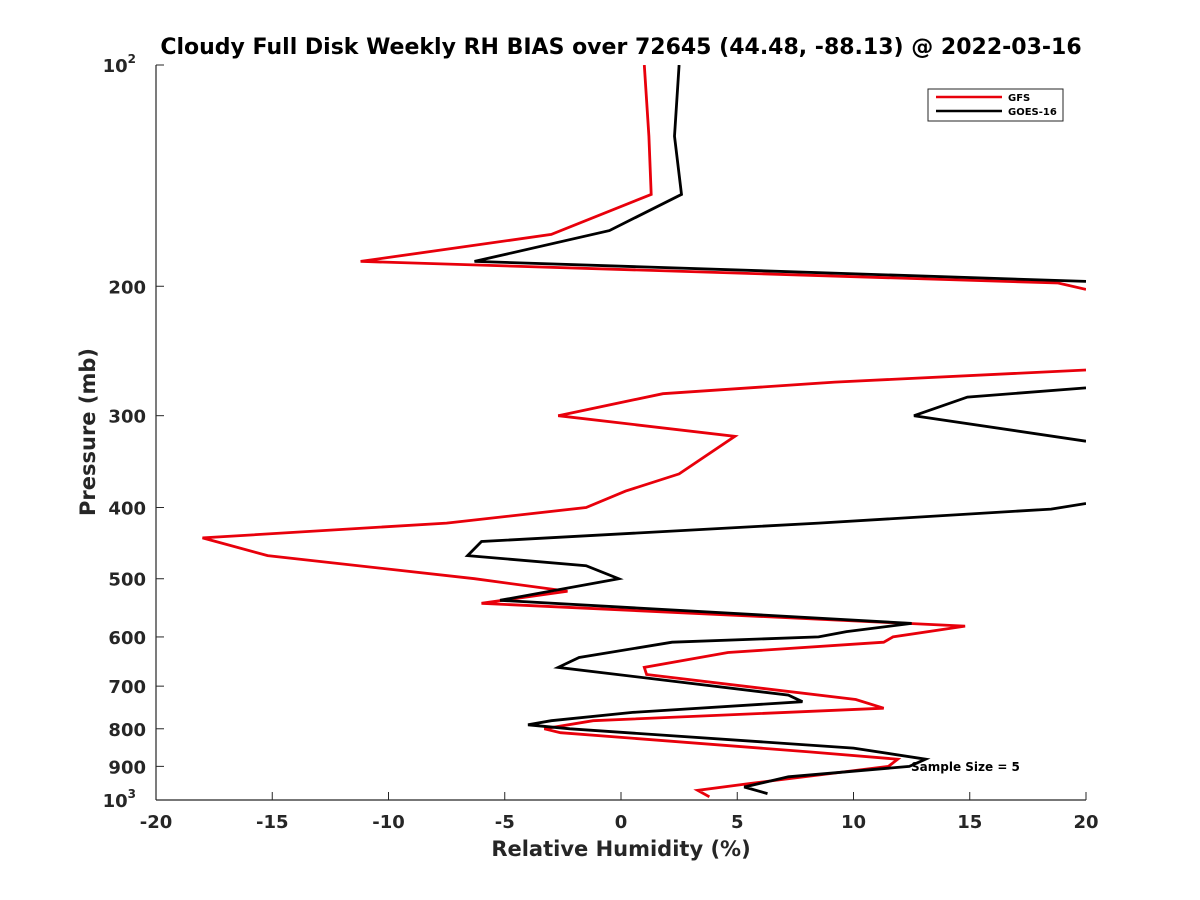  I want to click on x-axis-label: Relative Humidity (%), so click(620, 849).